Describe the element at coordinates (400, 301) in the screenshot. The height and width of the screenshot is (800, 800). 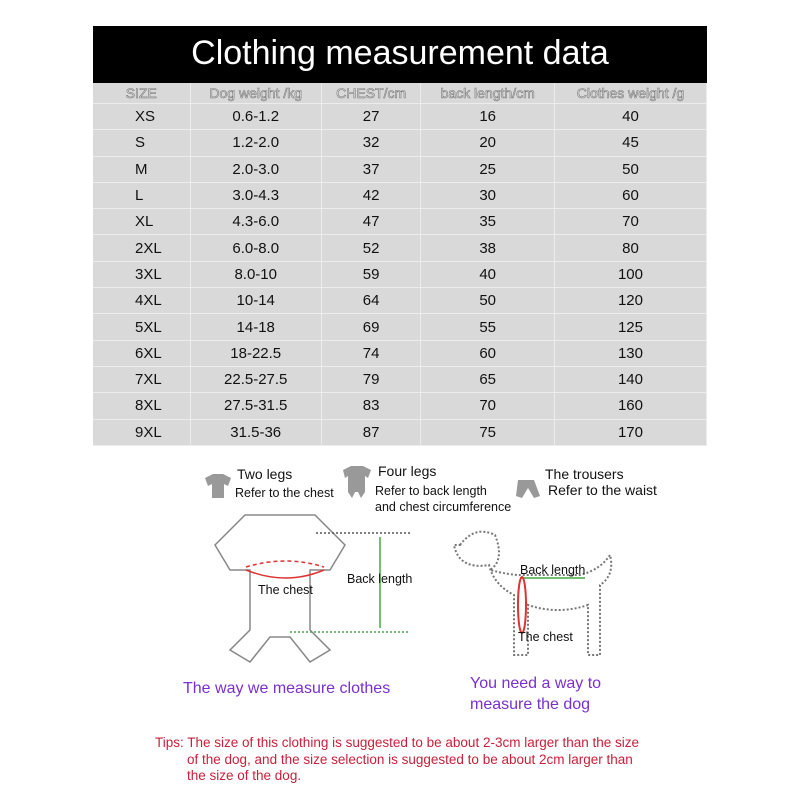
I see `table-row: 4XL 10-14 64 50 120` at that location.